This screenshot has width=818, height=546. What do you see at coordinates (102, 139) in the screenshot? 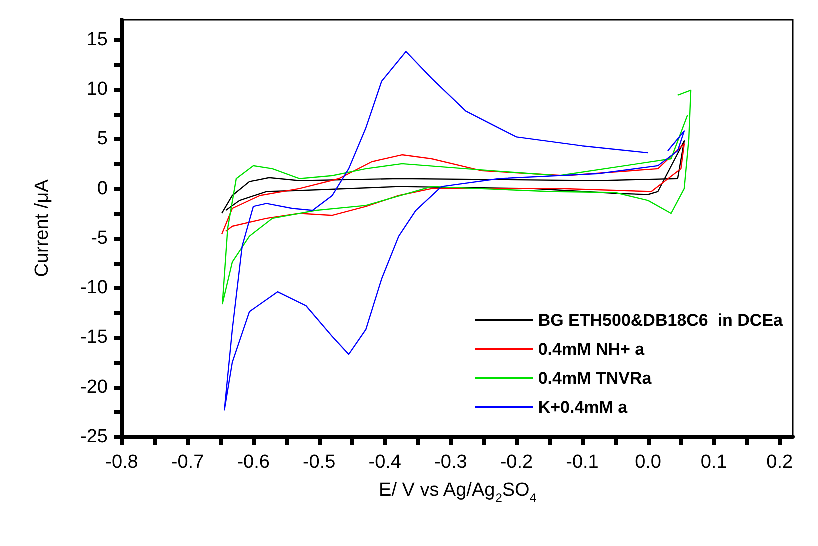
I see `y-tick-label: 5` at bounding box center [102, 139].